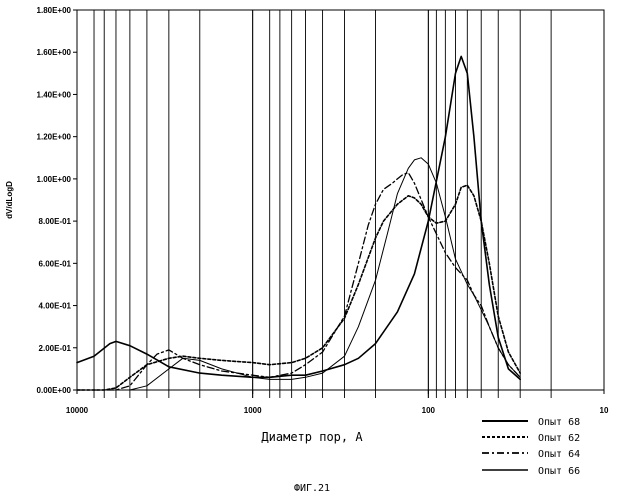  Describe the element at coordinates (559, 454) in the screenshot. I see `legend-label-3: Опыт 64` at that location.